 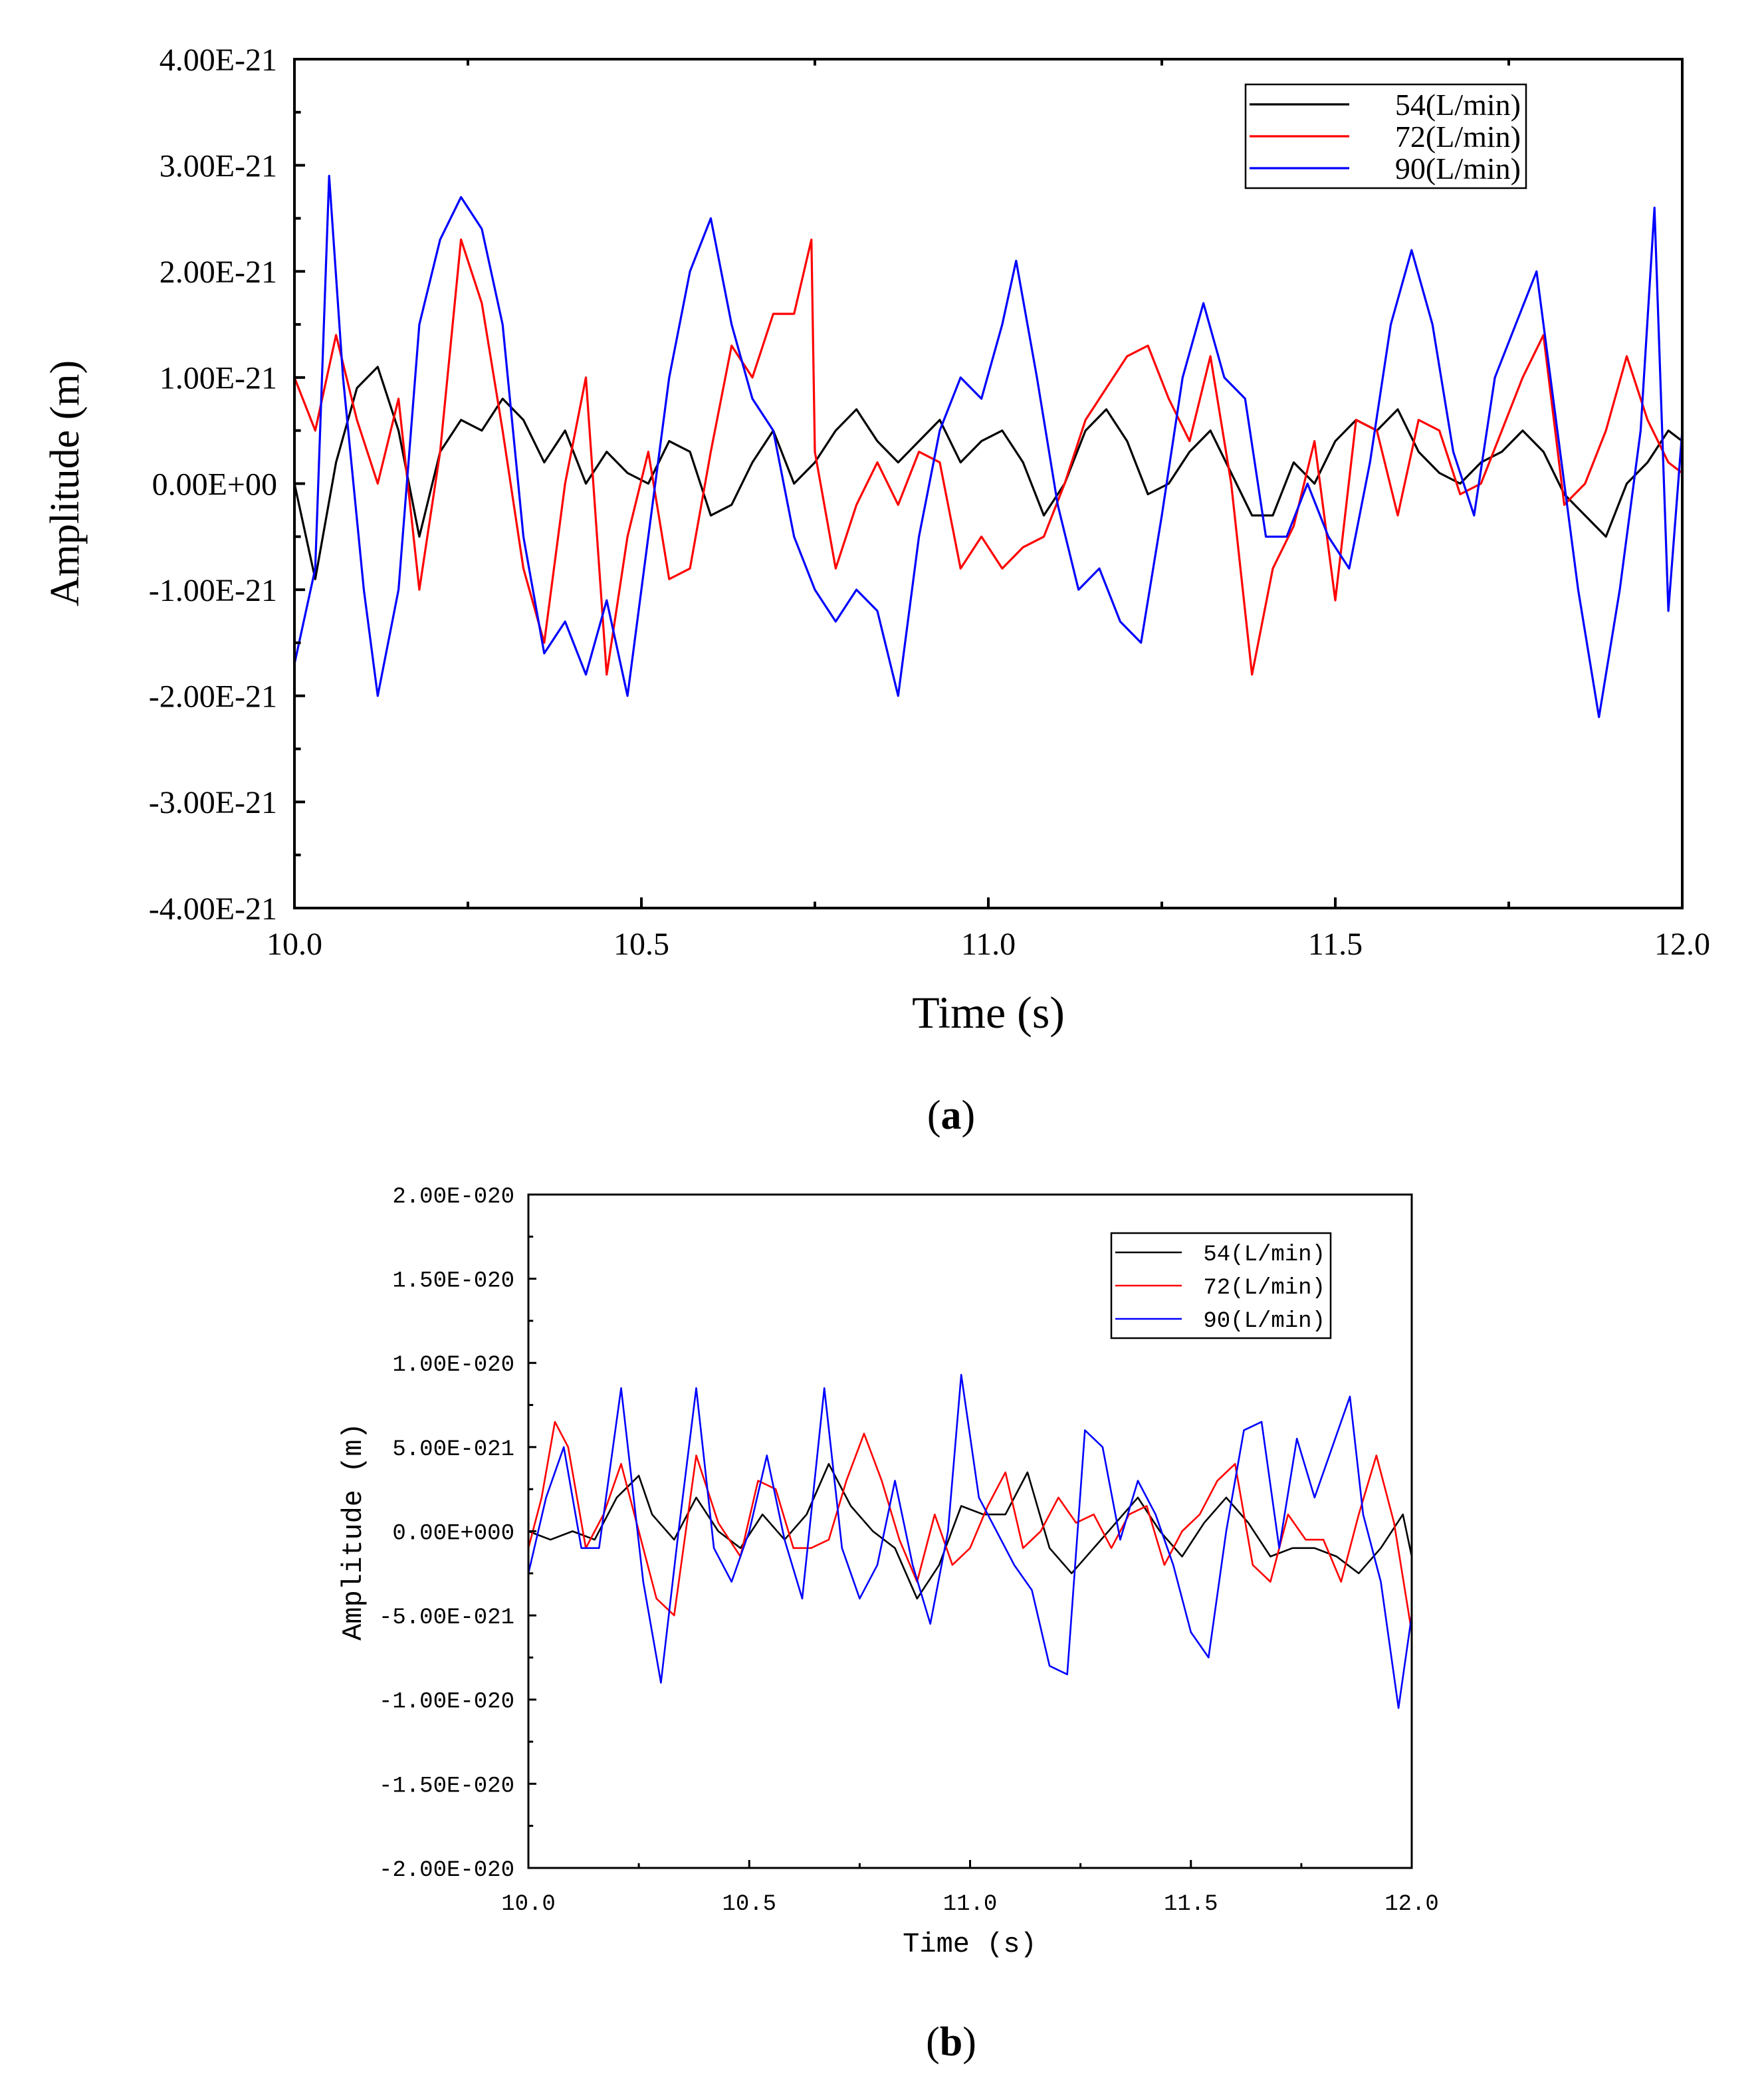 What do you see at coordinates (446, 1787) in the screenshot?
I see `y-tick-label: -1.50E-020` at bounding box center [446, 1787].